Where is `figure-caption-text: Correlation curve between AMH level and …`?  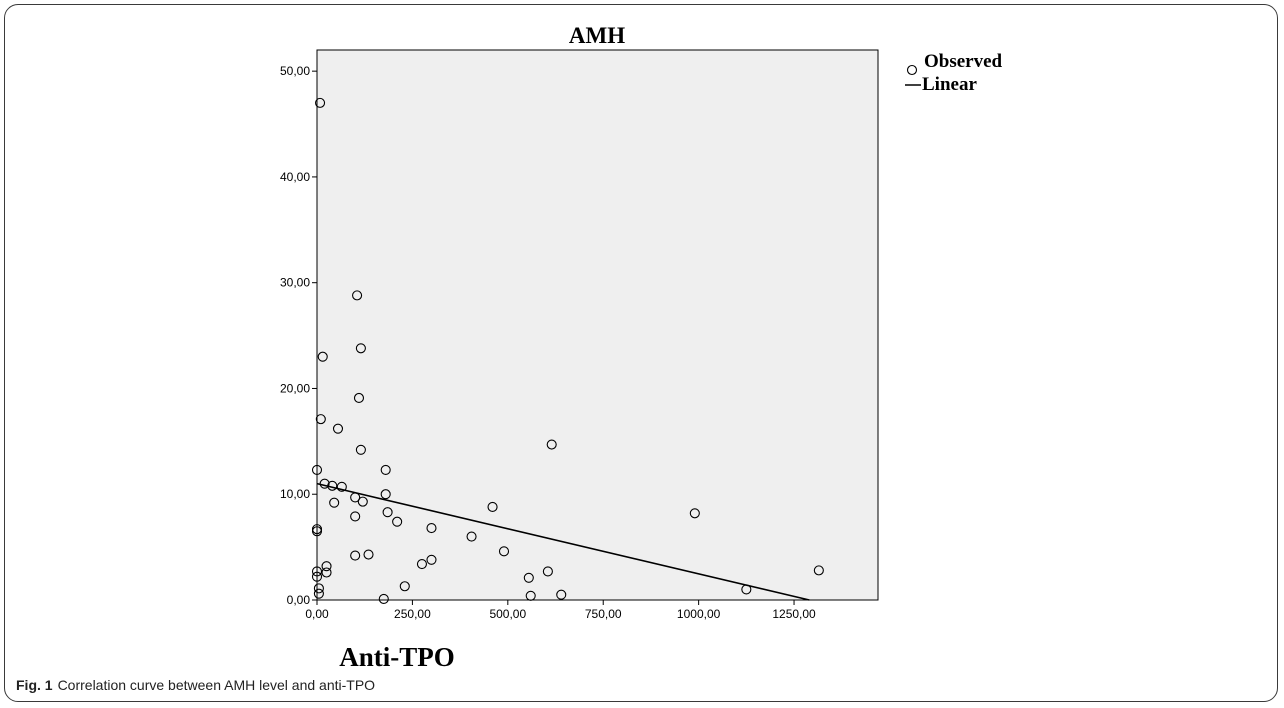
figure-caption-text: Correlation curve between AMH level and … is located at coordinates (216, 685).